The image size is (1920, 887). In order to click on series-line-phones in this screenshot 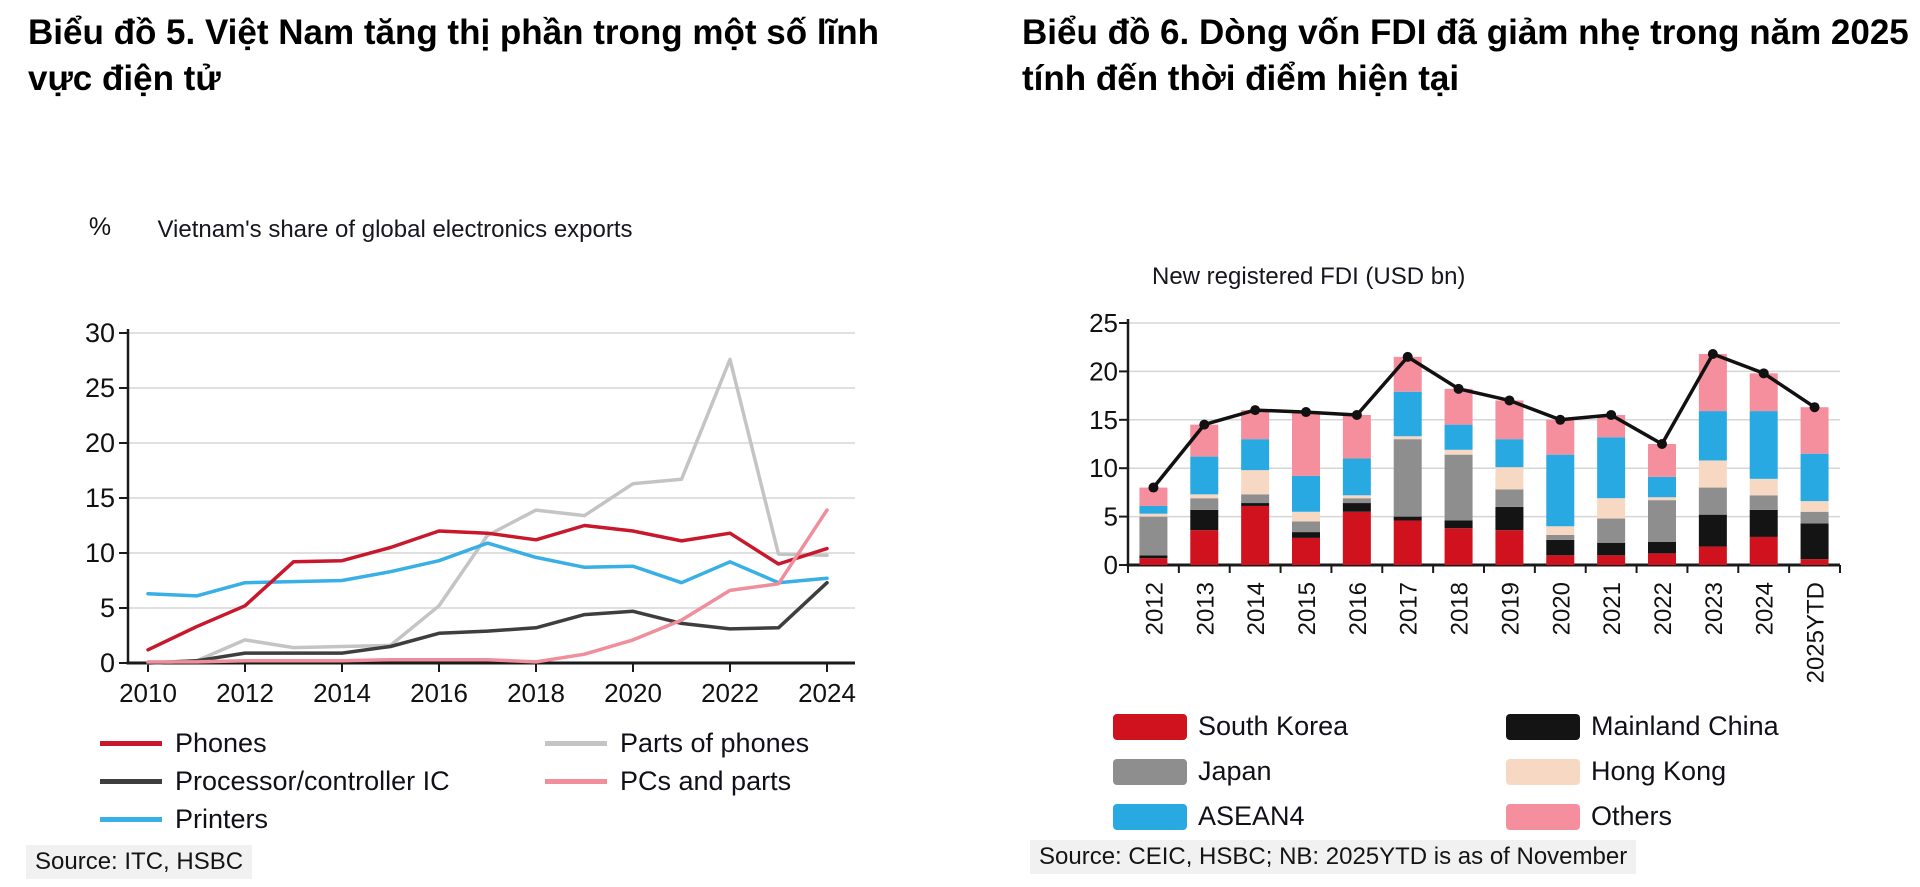, I will do `click(487, 587)`.